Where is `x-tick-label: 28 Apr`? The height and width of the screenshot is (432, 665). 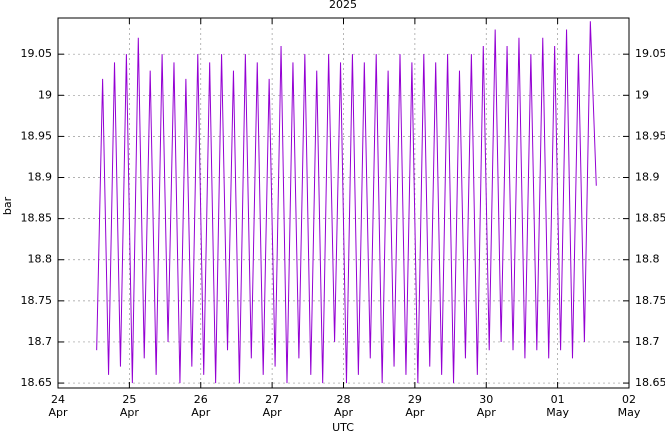
x-tick-label: 28 Apr is located at coordinates (343, 406).